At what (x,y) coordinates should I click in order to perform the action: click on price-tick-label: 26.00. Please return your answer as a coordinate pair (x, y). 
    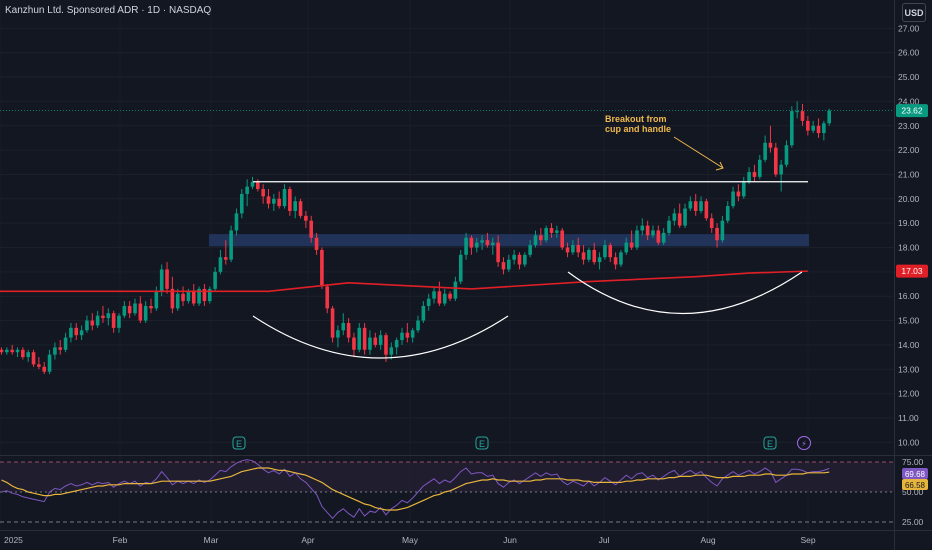
    Looking at the image, I should click on (909, 53).